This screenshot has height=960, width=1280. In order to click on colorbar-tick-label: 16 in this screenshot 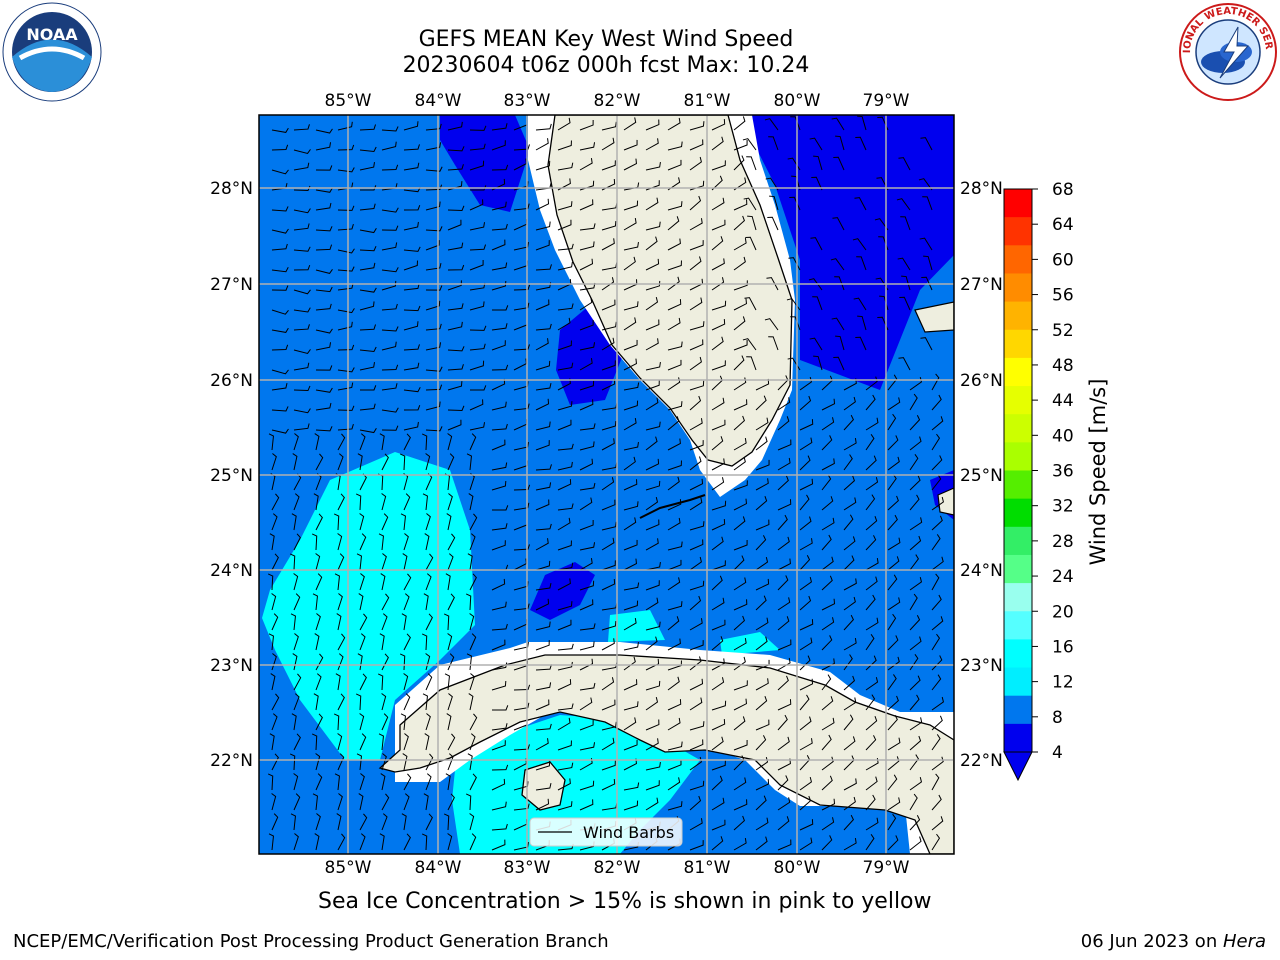, I will do `click(1063, 647)`.